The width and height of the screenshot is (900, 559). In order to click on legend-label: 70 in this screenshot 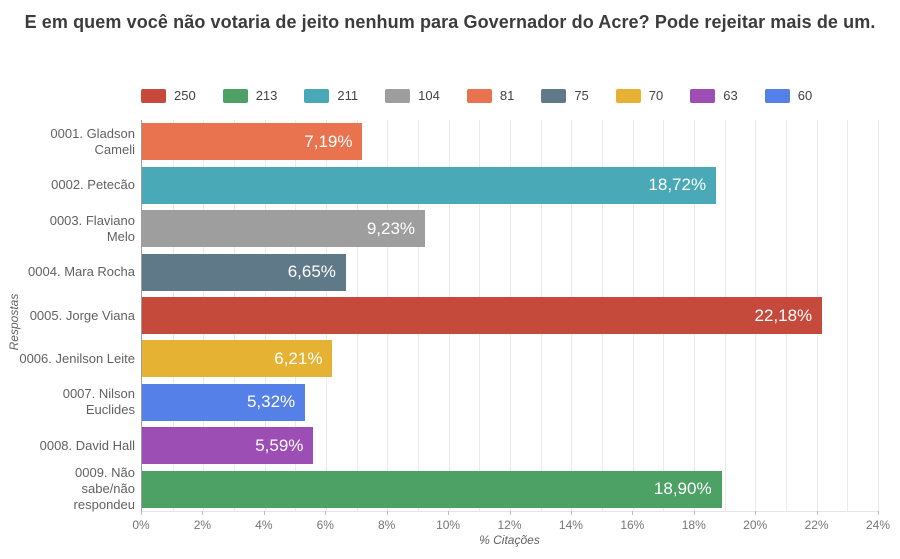, I will do `click(656, 95)`.